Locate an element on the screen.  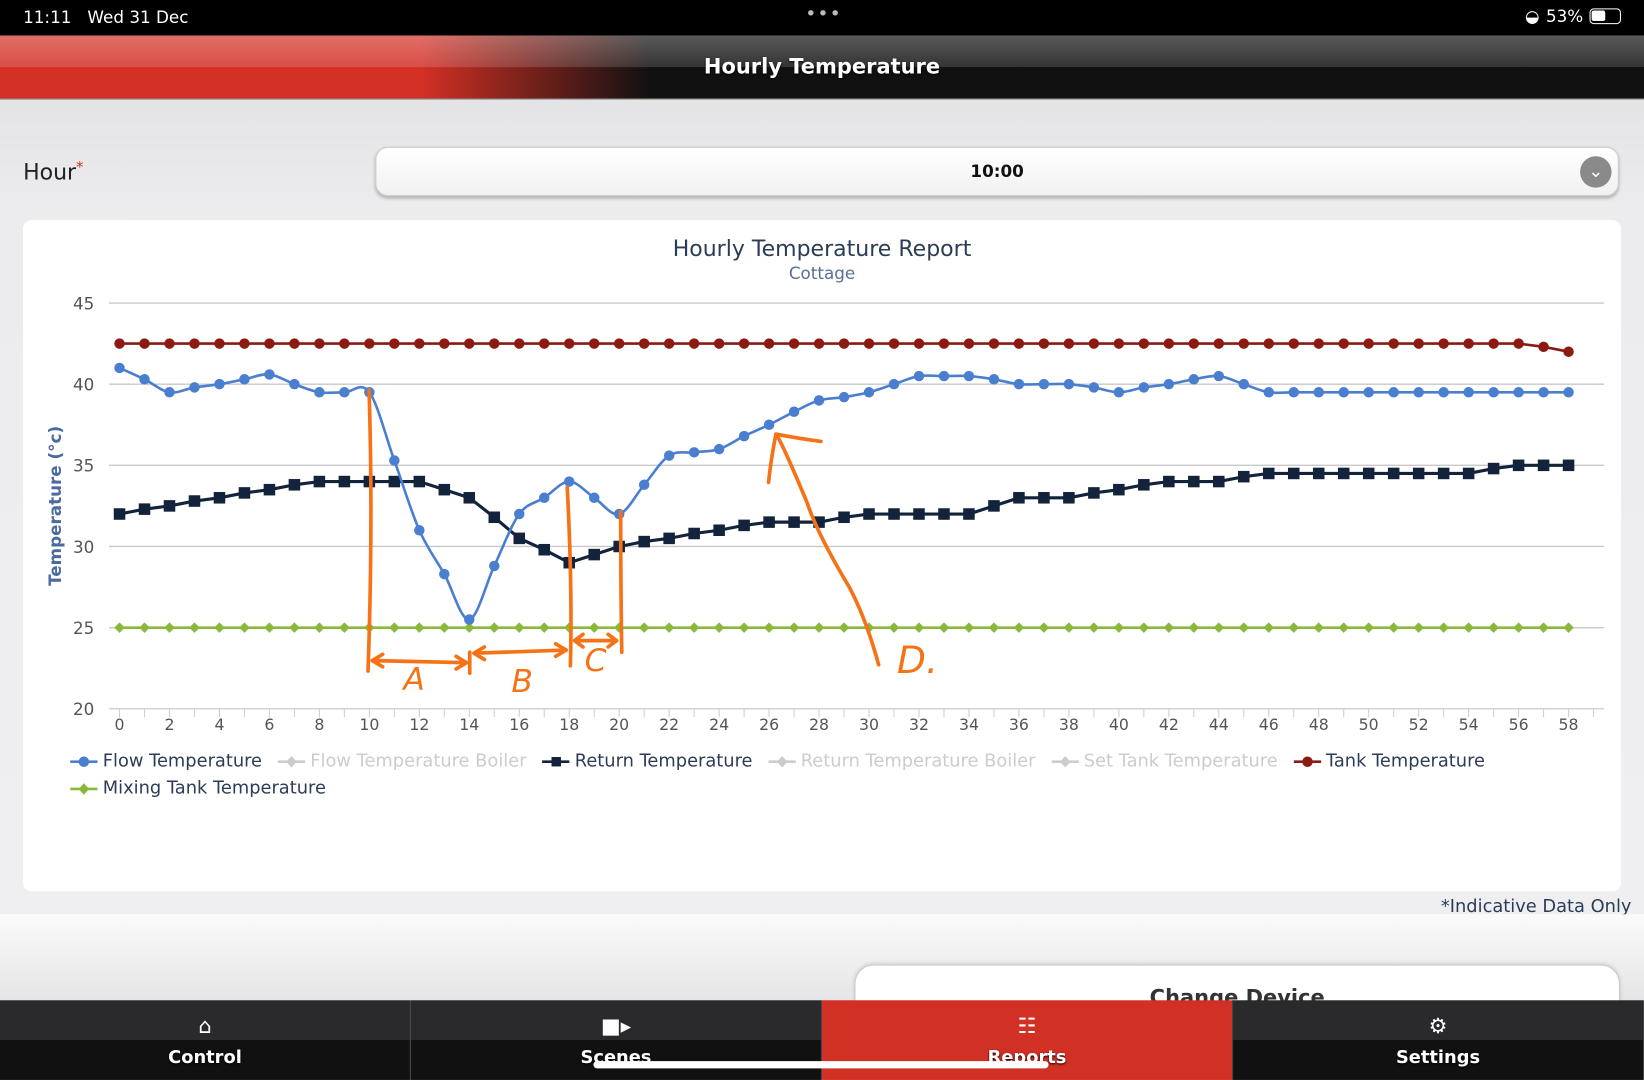
multitask-dots: ••• is located at coordinates (823, 14).